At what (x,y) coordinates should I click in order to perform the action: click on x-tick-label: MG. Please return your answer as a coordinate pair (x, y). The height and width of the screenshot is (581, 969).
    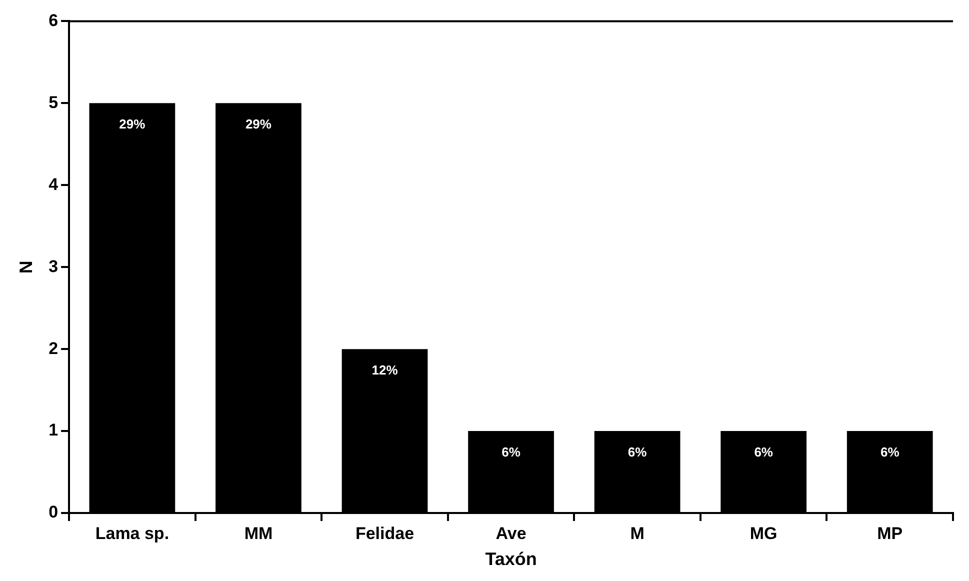
    Looking at the image, I should click on (764, 533).